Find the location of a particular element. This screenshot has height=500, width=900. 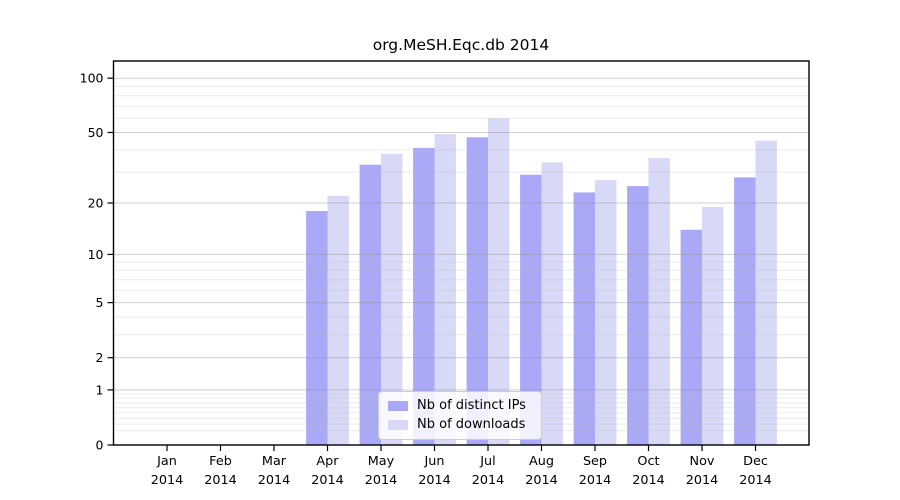

y-axis: 0 1 2 5 10 20 50 100 is located at coordinates (97, 261).